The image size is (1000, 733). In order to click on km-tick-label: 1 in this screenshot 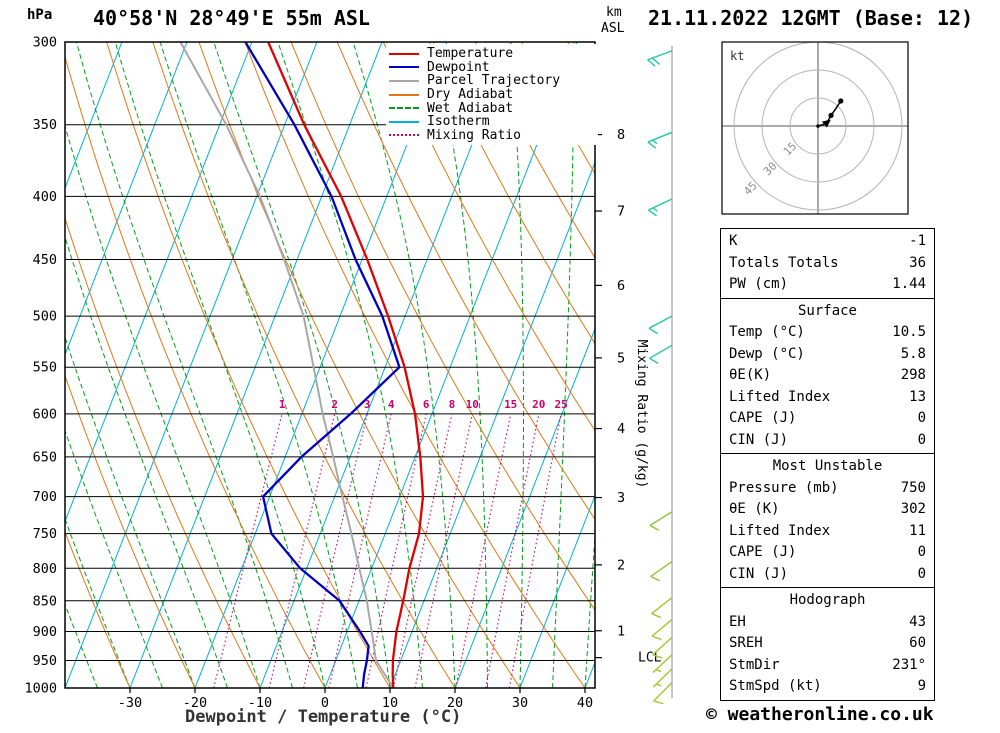, I will do `click(621, 631)`.